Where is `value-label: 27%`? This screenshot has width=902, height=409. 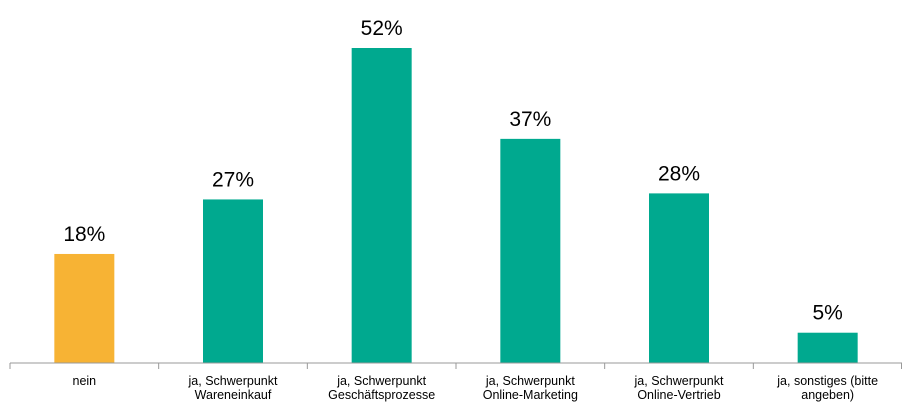
value-label: 27% is located at coordinates (233, 179).